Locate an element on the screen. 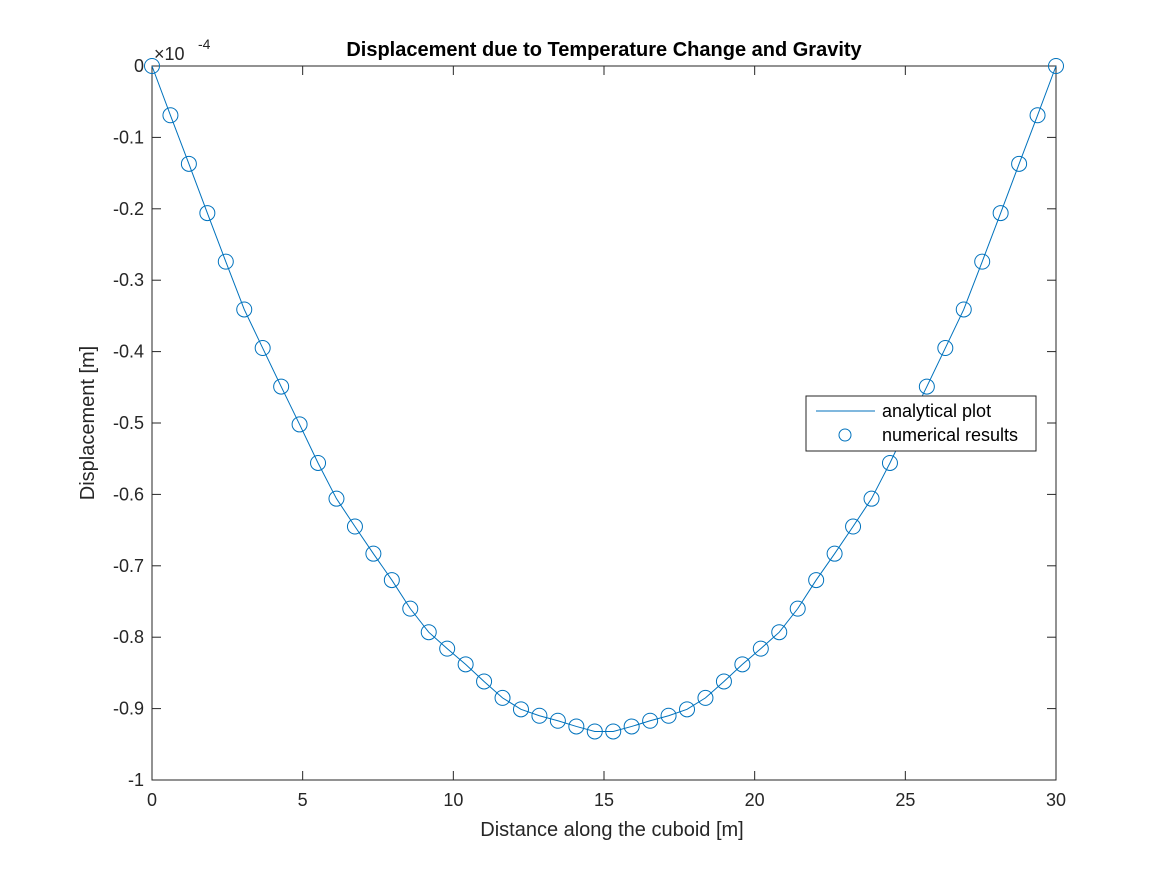 The width and height of the screenshot is (1167, 875). y-exponent: ×10 -4 is located at coordinates (182, 50).